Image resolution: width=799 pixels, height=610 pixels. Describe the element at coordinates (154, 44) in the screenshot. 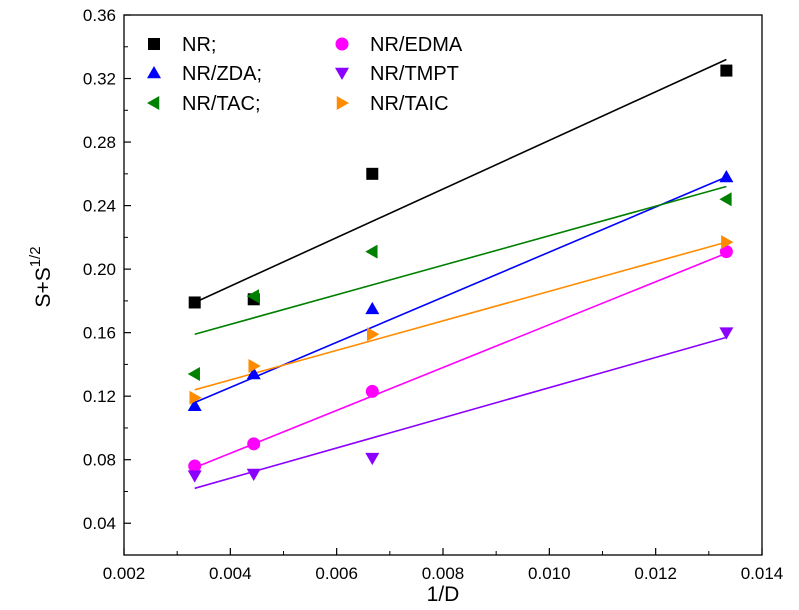

I see `legend-marker-nr` at that location.